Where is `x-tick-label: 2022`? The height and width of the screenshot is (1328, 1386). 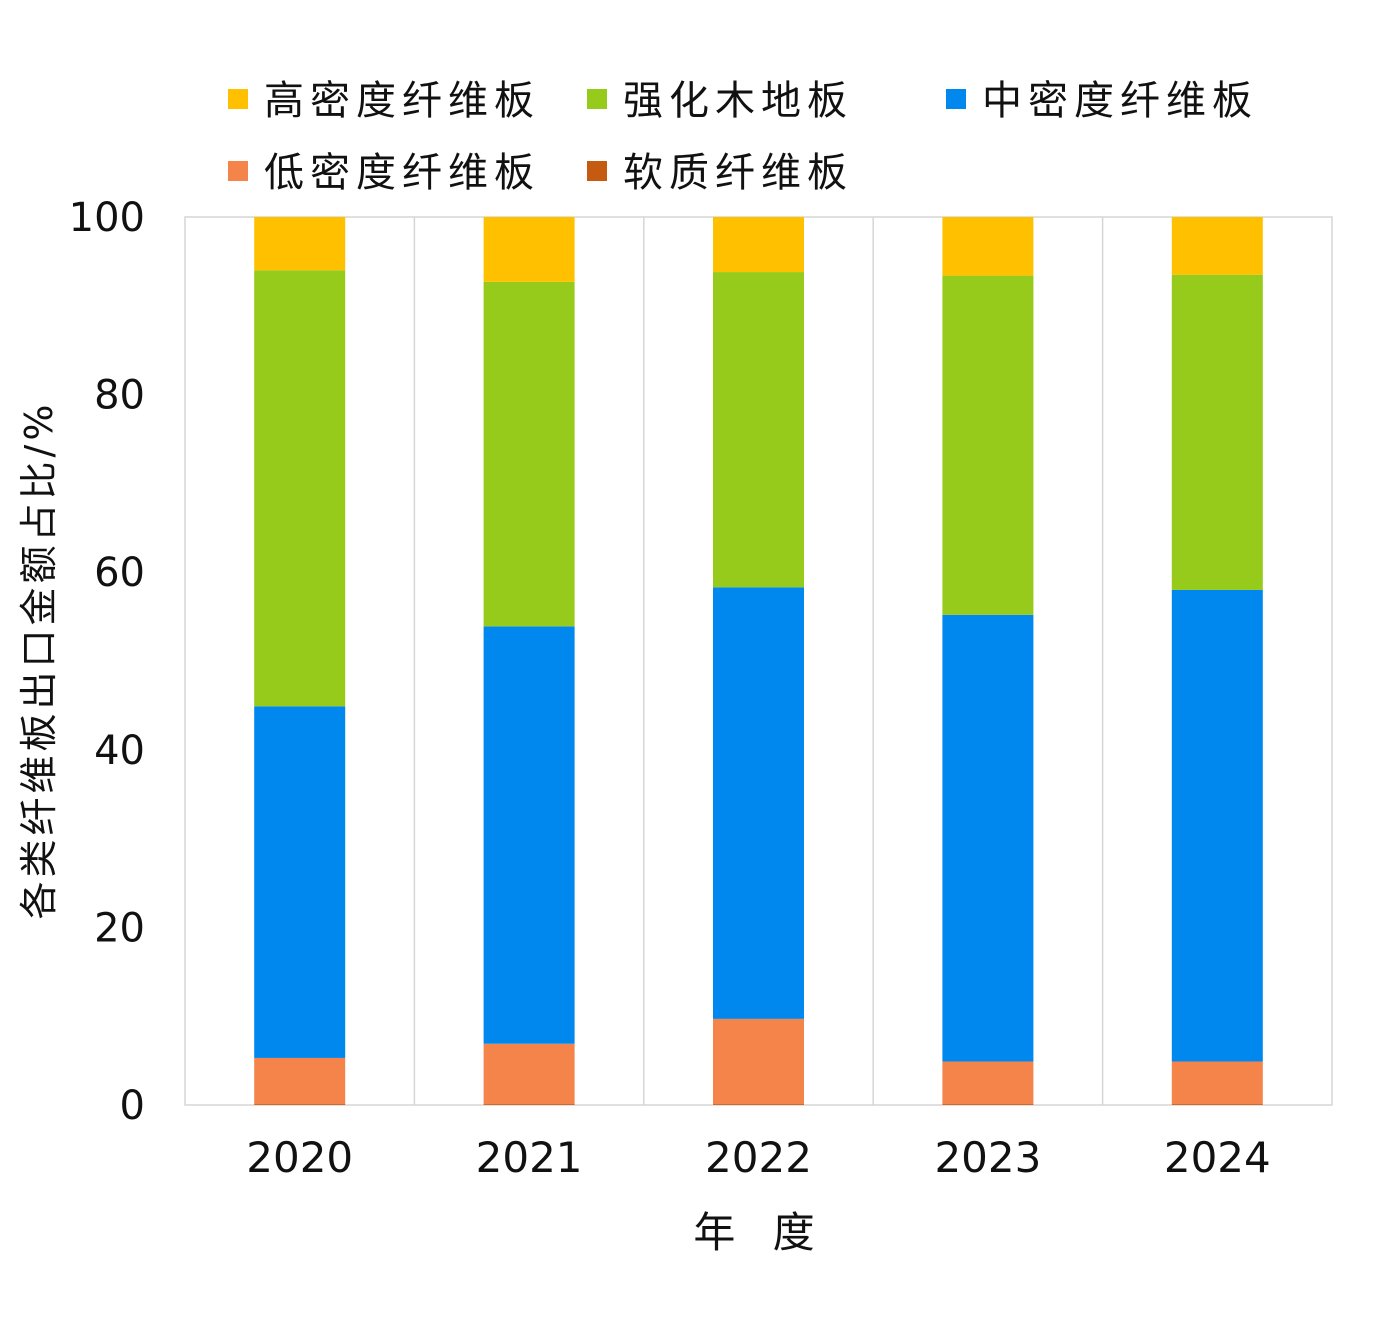
x-tick-label: 2022 is located at coordinates (758, 1157).